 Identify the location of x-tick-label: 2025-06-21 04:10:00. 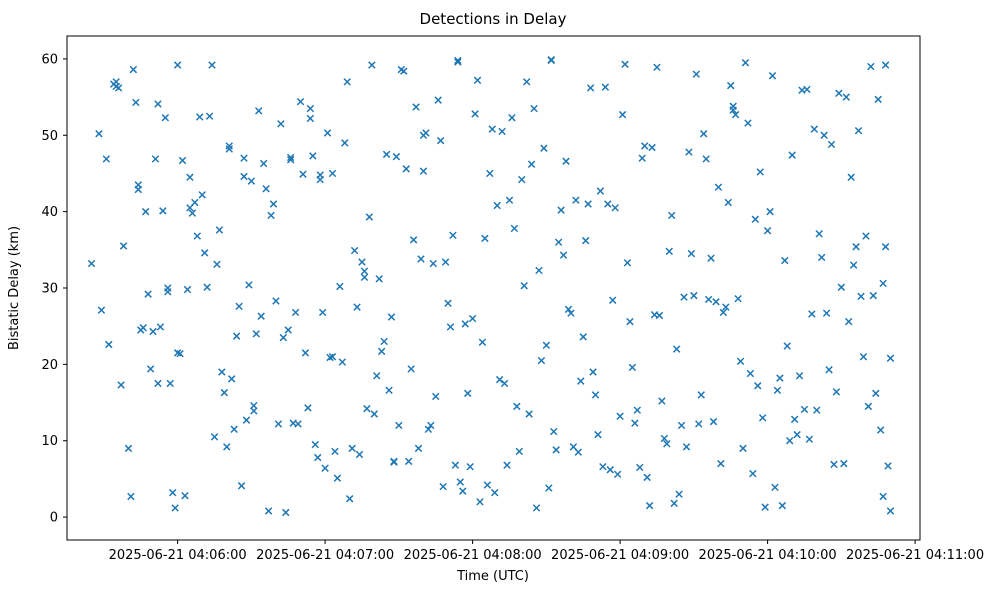
(768, 555).